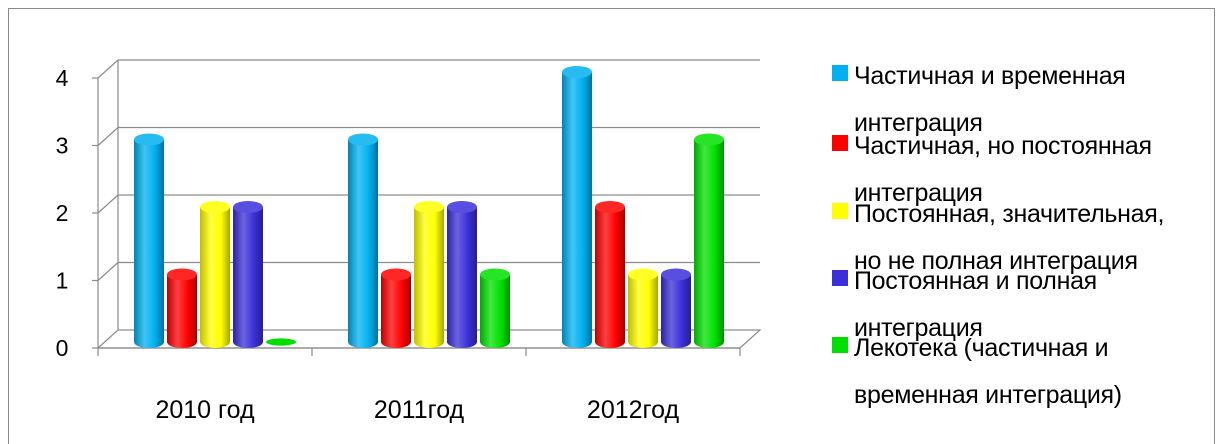 The width and height of the screenshot is (1223, 444). I want to click on y-tick-label: 1, so click(62, 281).